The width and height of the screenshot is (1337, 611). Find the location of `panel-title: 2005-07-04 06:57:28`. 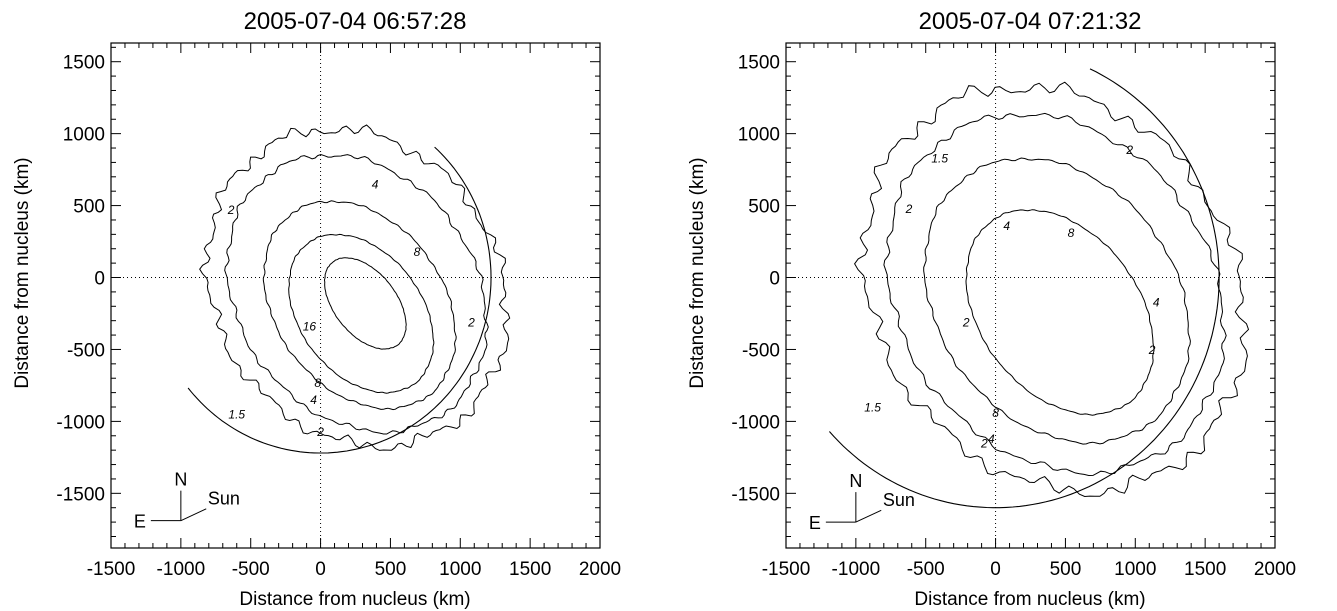

panel-title: 2005-07-04 06:57:28 is located at coordinates (355, 21).